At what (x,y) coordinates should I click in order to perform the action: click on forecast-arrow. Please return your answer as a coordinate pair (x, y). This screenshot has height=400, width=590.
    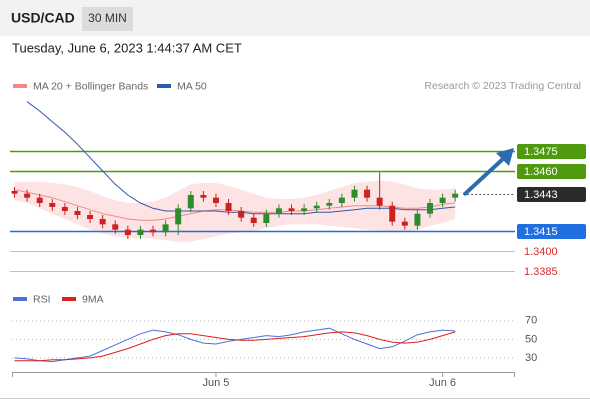
    Looking at the image, I should click on (484, 176).